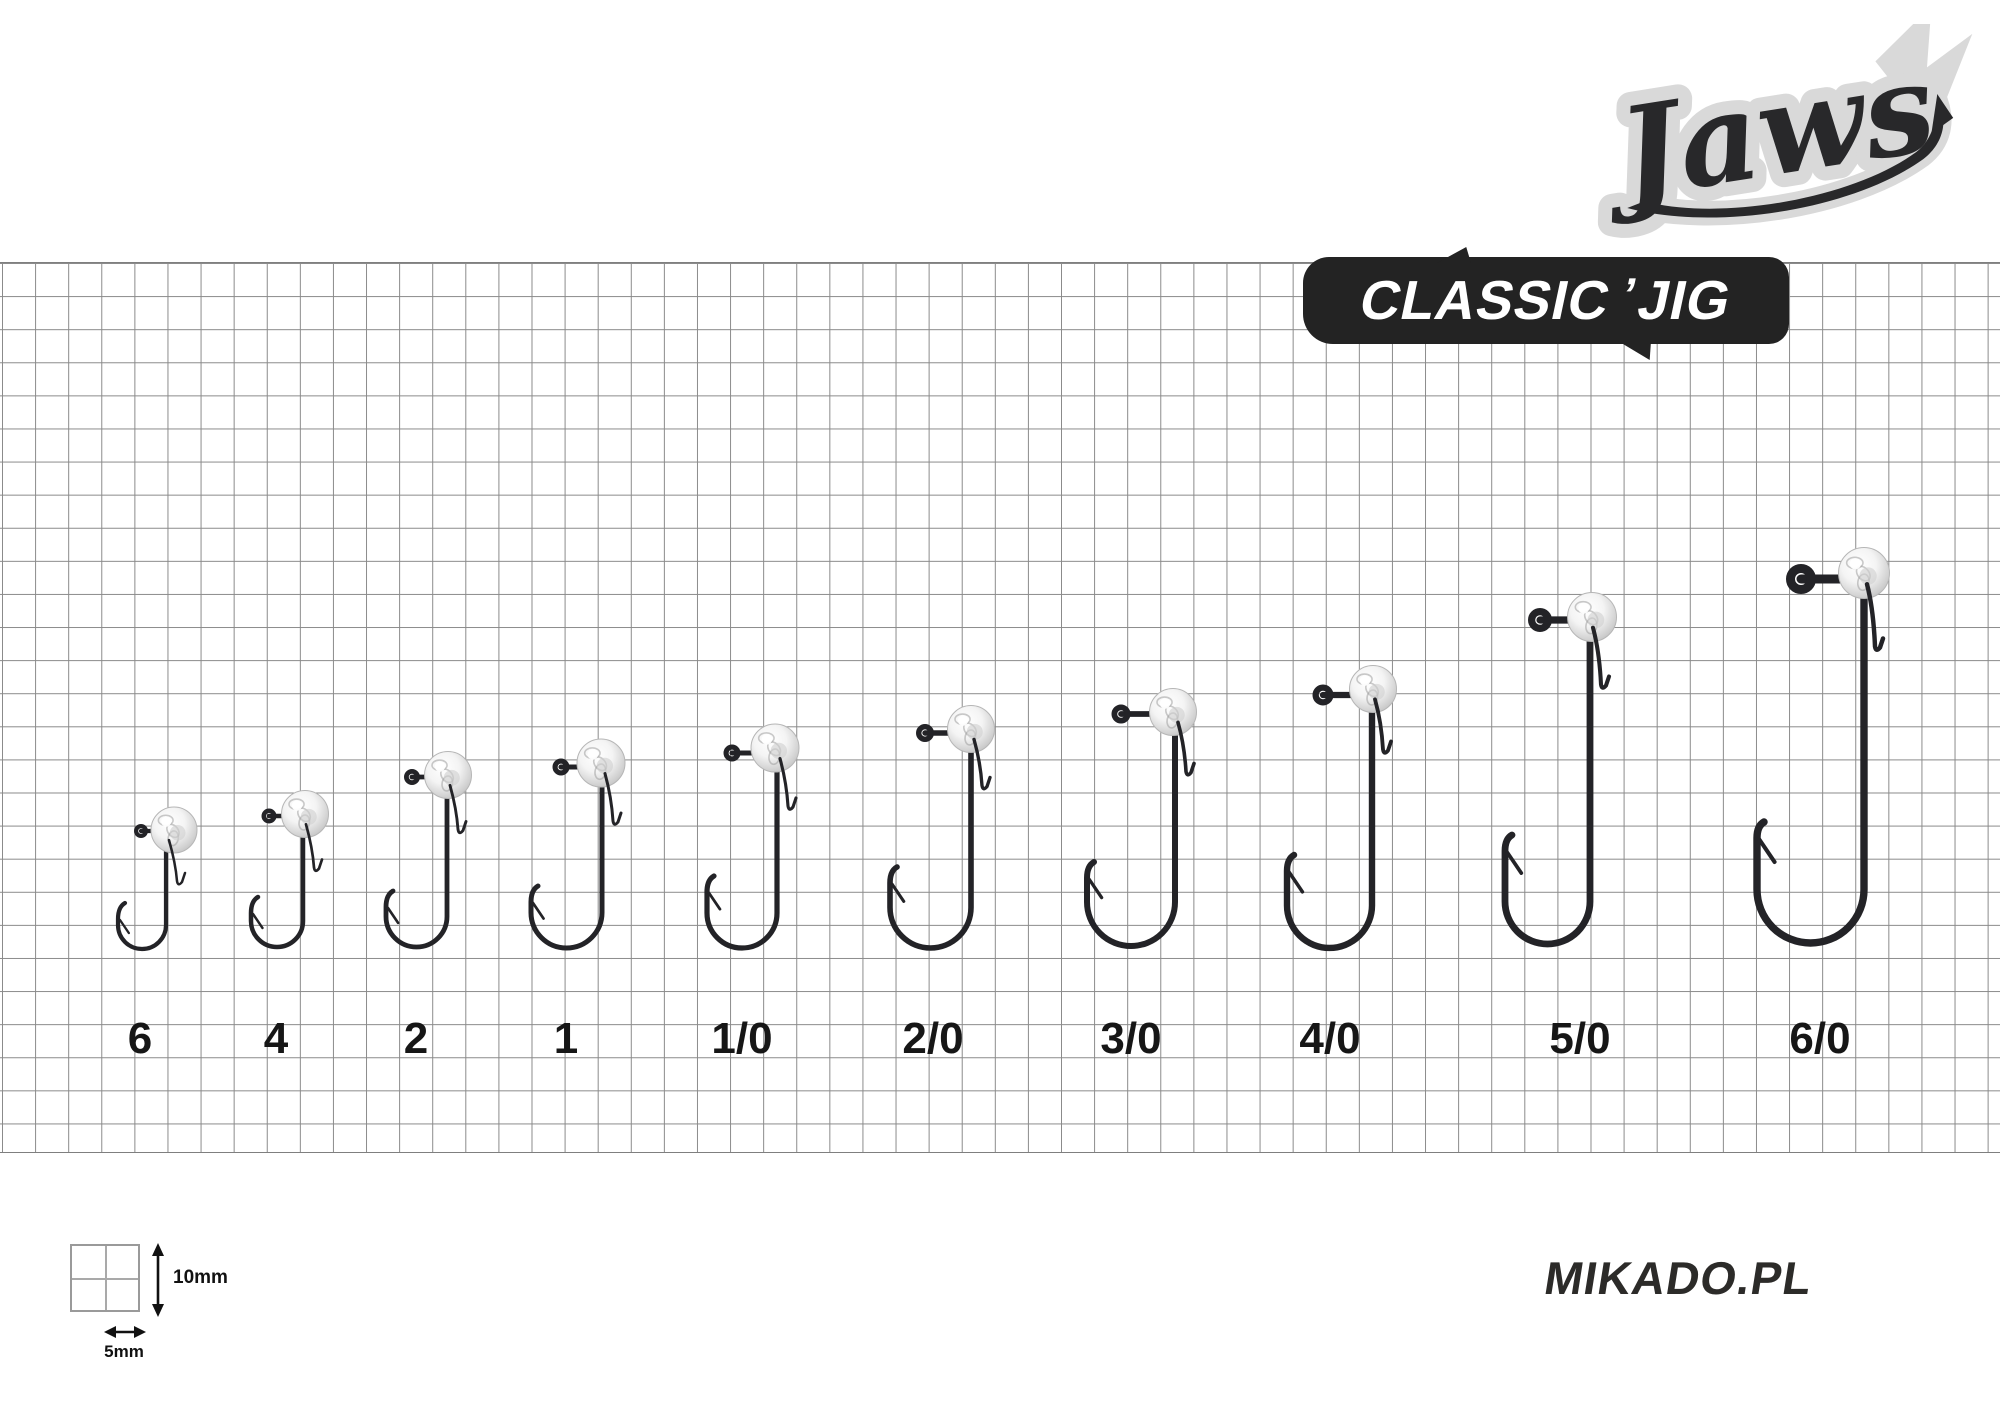  I want to click on mikado-website-logo: MIKADO.PL, so click(1678, 1278).